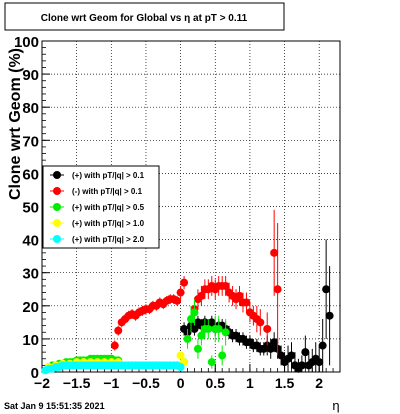  What do you see at coordinates (30, 108) in the screenshot?
I see `y-tick-label: 80` at bounding box center [30, 108].